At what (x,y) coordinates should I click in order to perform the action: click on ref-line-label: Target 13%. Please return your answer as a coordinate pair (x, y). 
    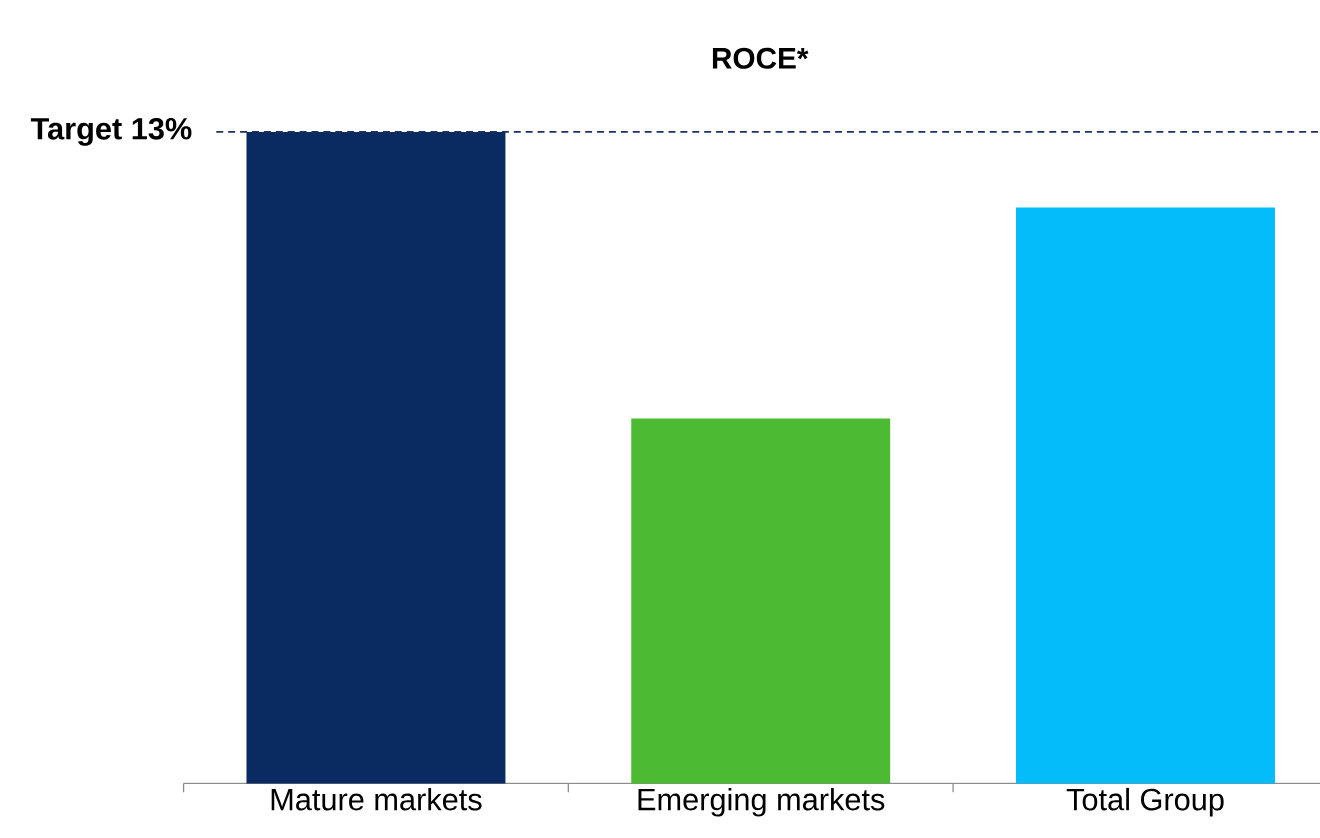
    Looking at the image, I should click on (111, 131).